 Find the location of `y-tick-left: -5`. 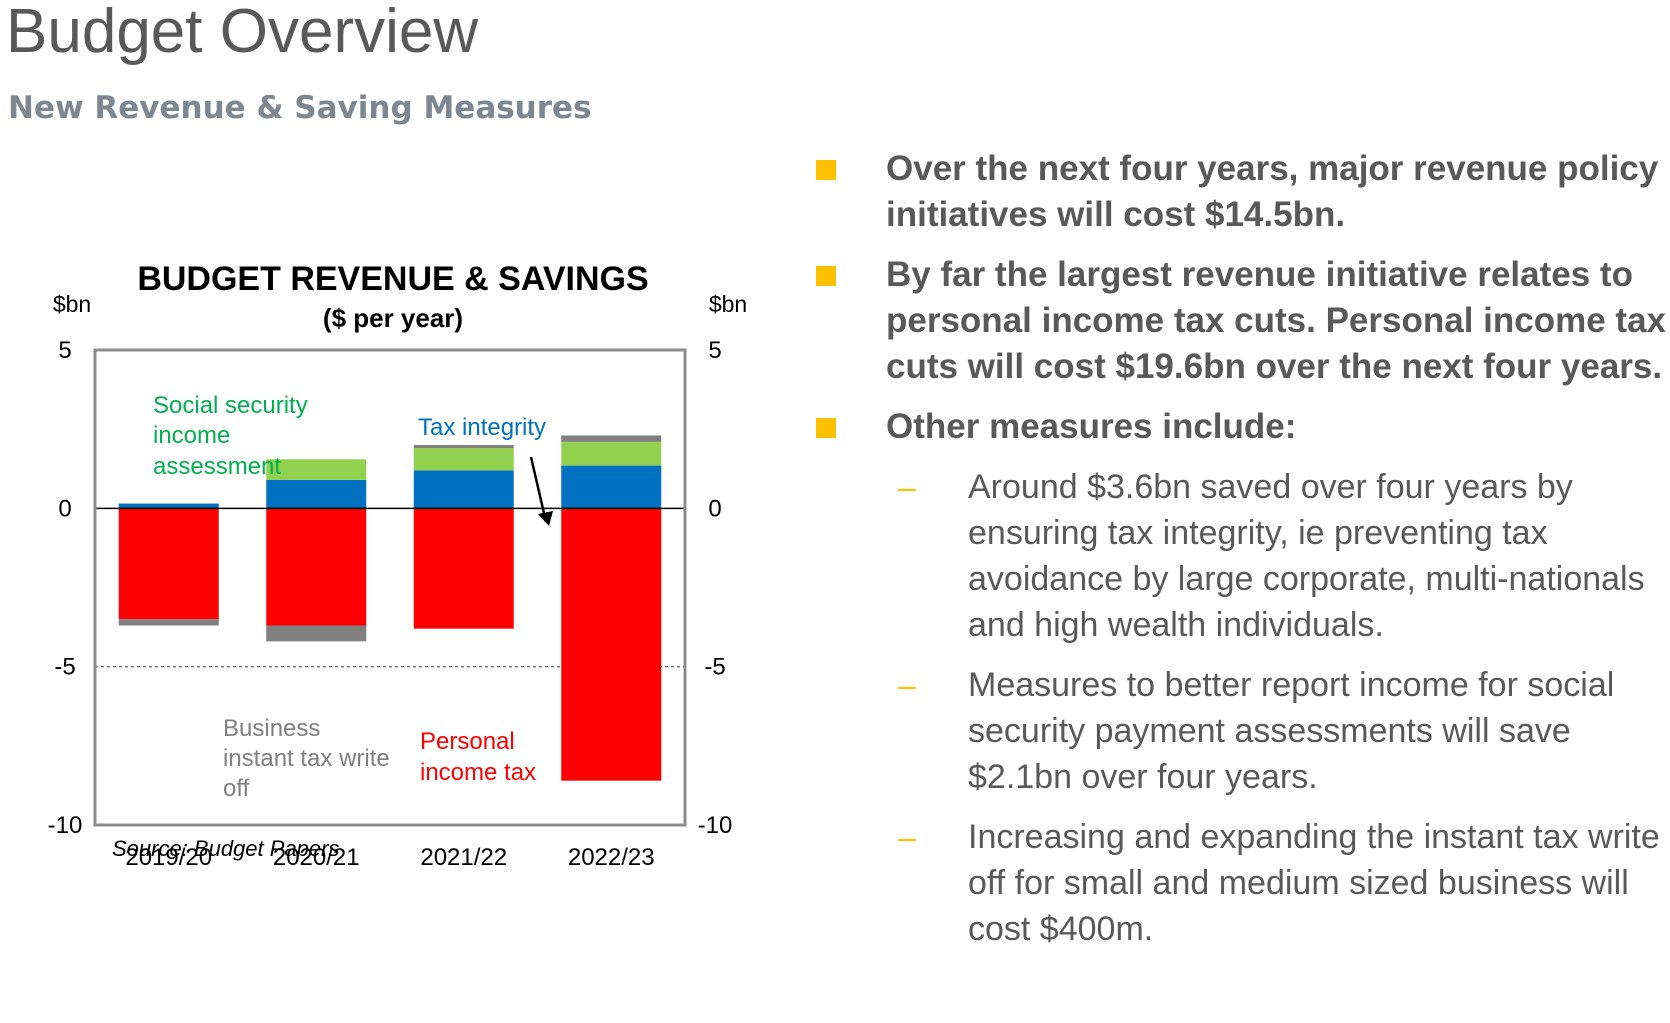

y-tick-left: -5 is located at coordinates (64, 667).